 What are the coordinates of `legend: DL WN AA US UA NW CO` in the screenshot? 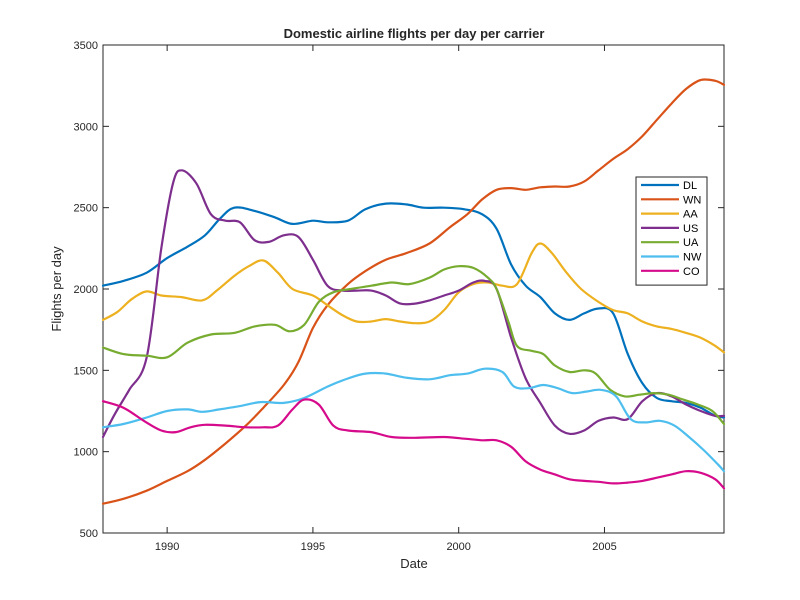 It's located at (671, 231).